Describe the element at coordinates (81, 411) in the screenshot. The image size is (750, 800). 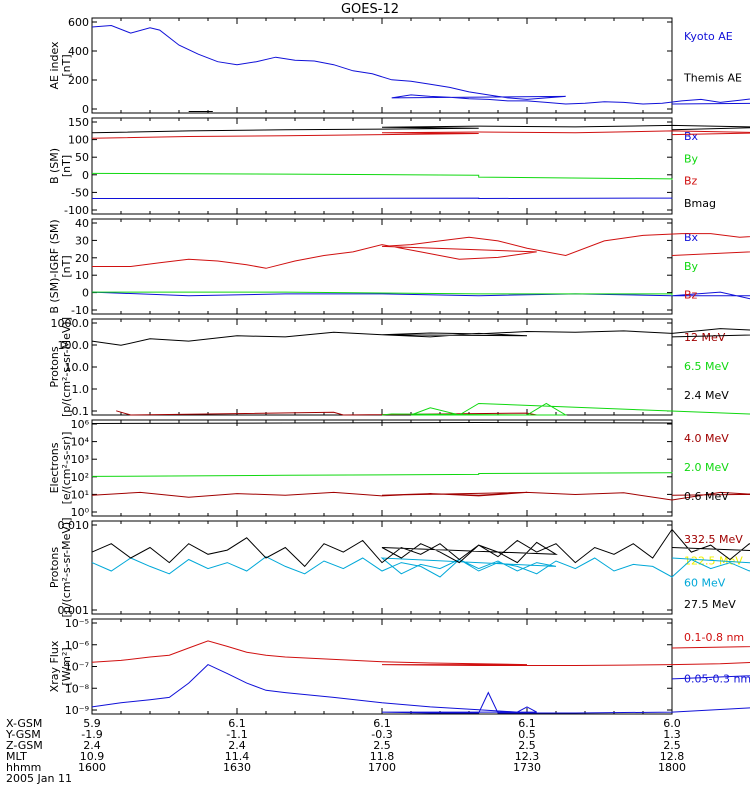
I see `y-tick-label: 0.1` at that location.